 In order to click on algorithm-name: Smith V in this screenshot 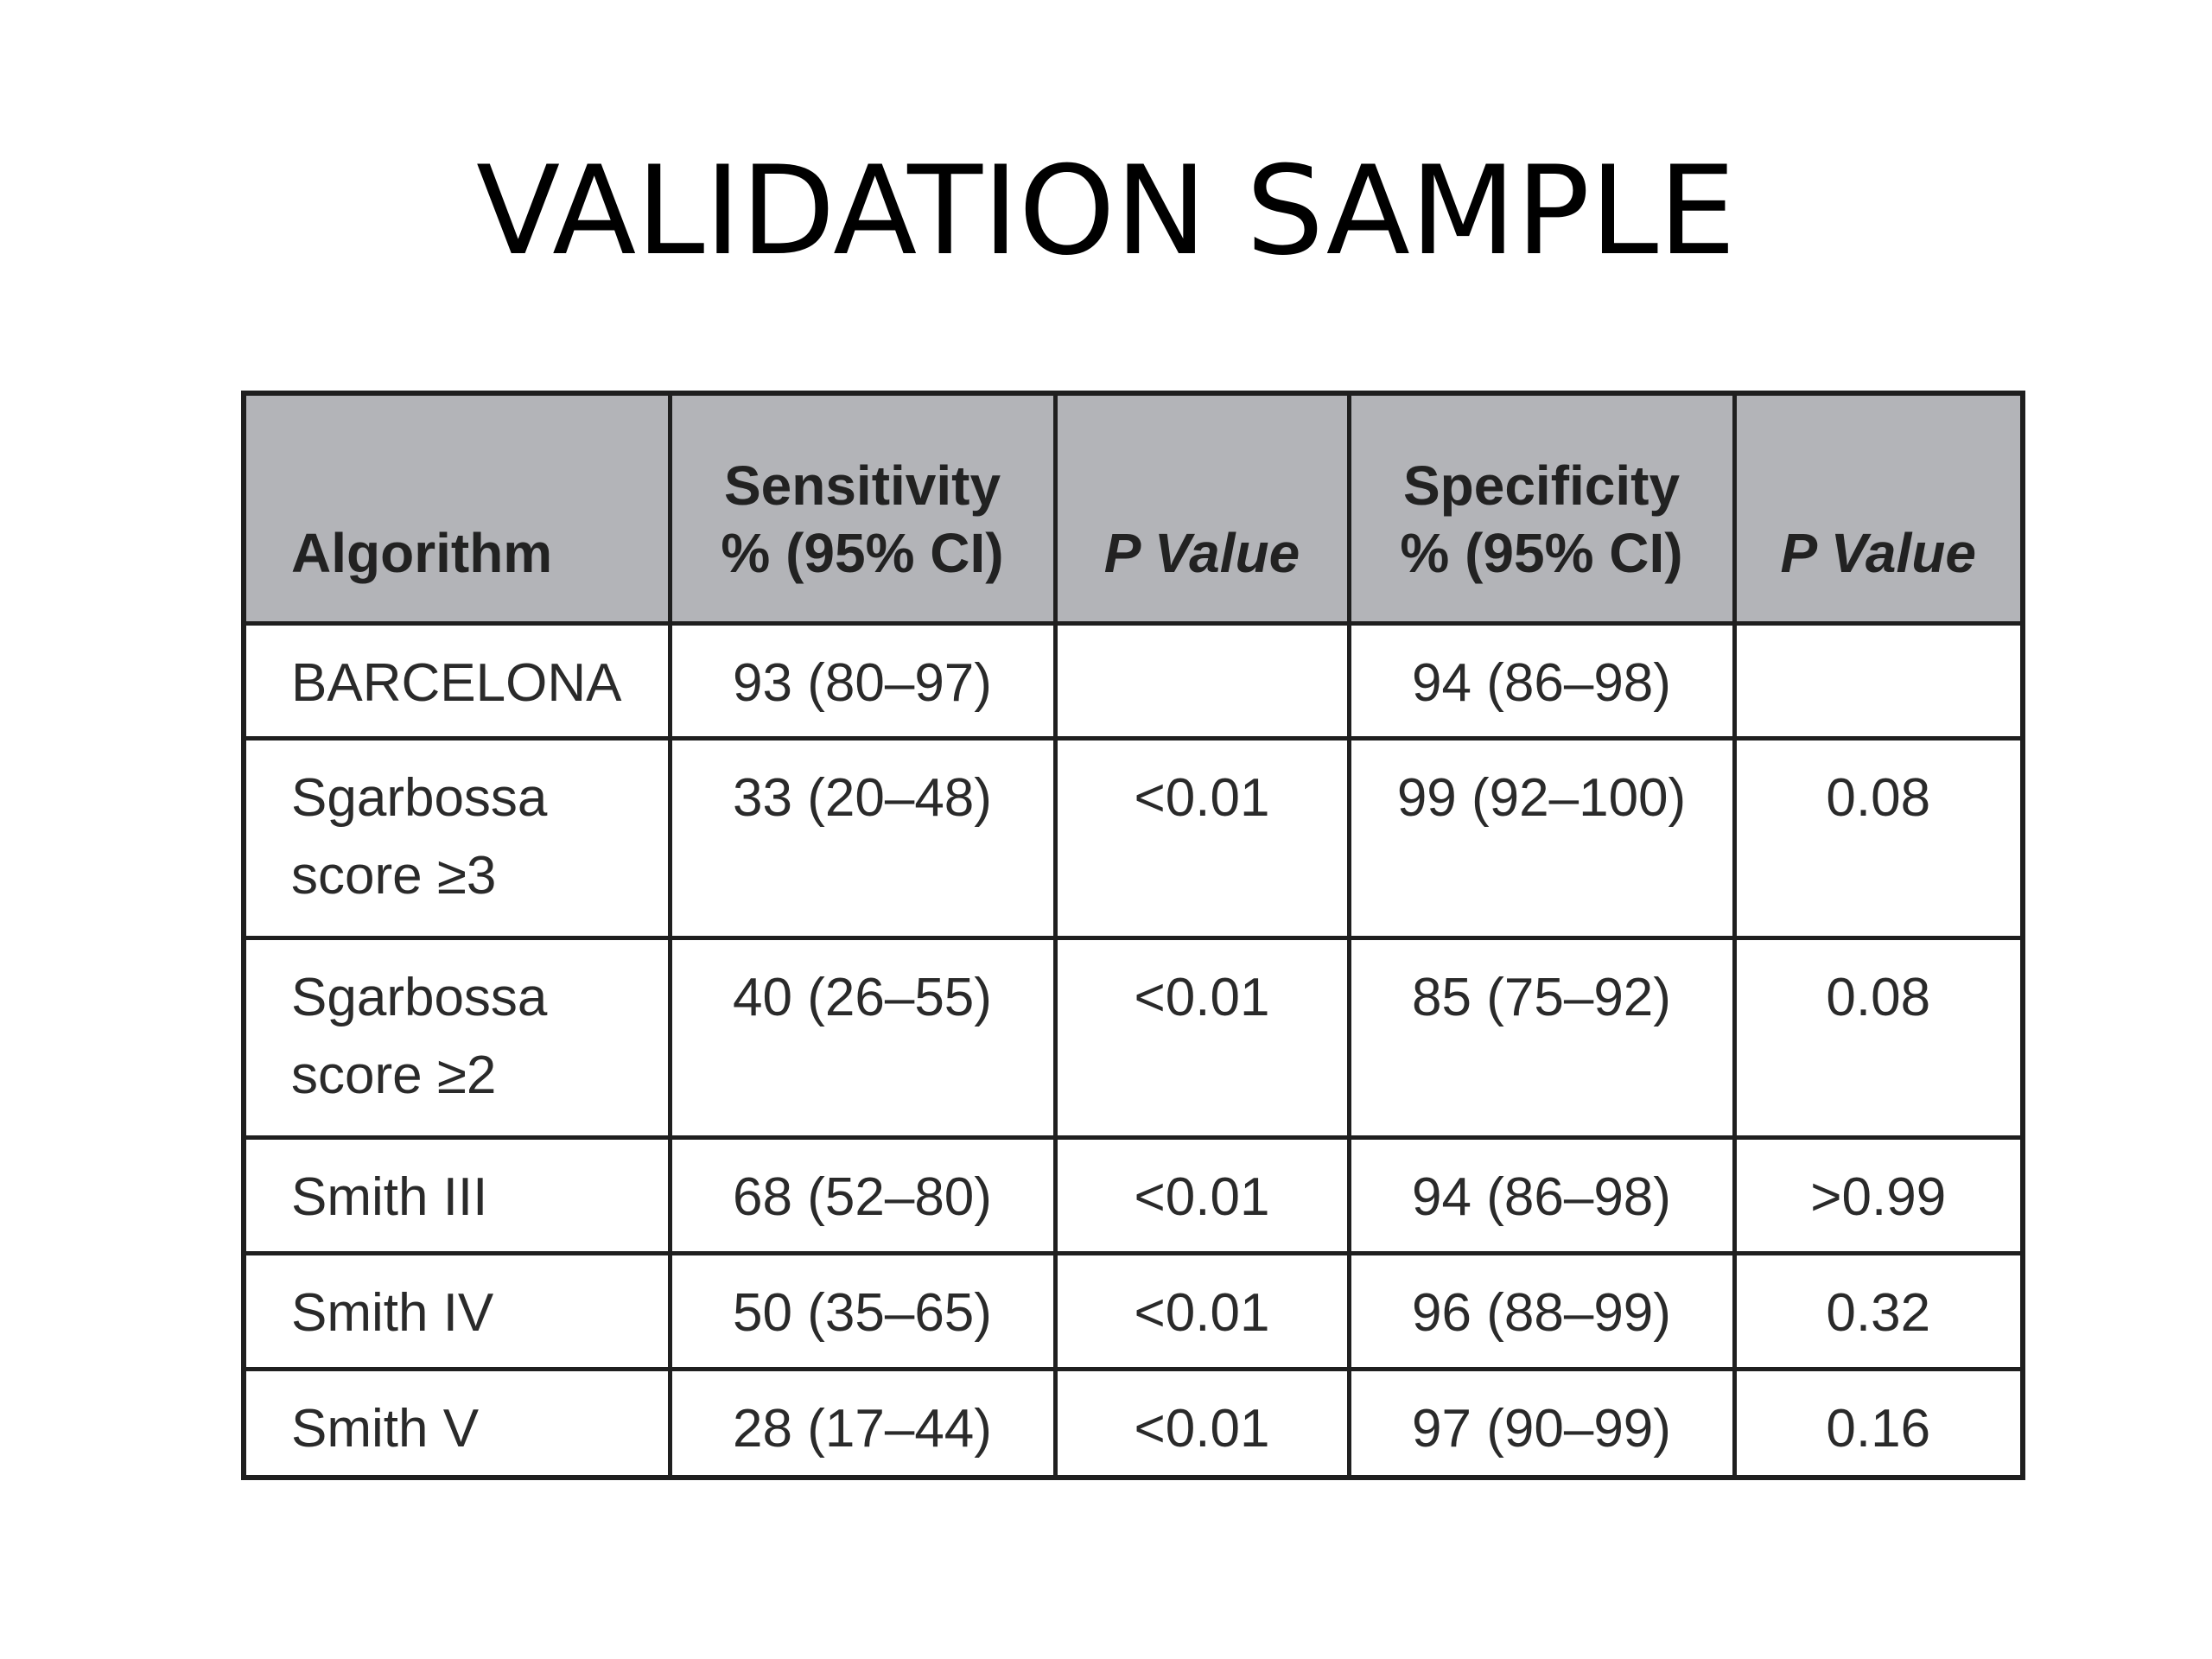, I will do `click(385, 1428)`.